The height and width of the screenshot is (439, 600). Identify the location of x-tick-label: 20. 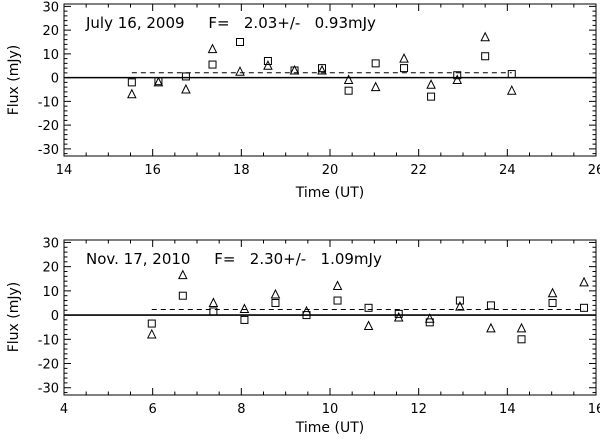
(330, 170).